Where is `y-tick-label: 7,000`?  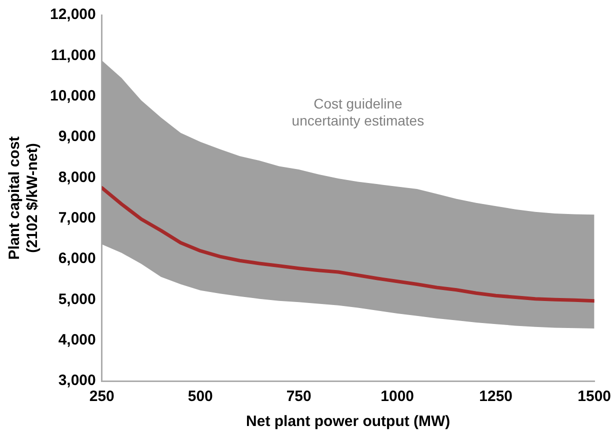 y-tick-label: 7,000 is located at coordinates (77, 217).